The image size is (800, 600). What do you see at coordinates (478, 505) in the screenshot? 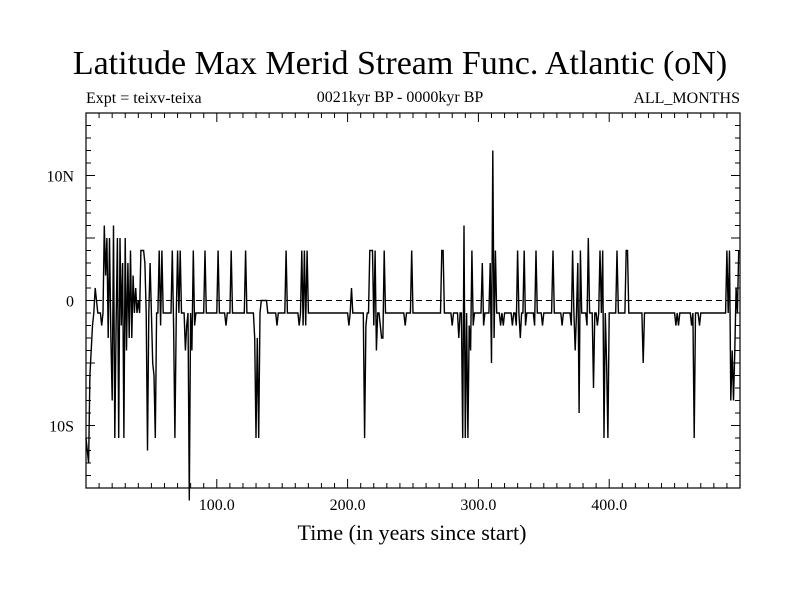
I see `x-tick-label: 300.0` at bounding box center [478, 505].